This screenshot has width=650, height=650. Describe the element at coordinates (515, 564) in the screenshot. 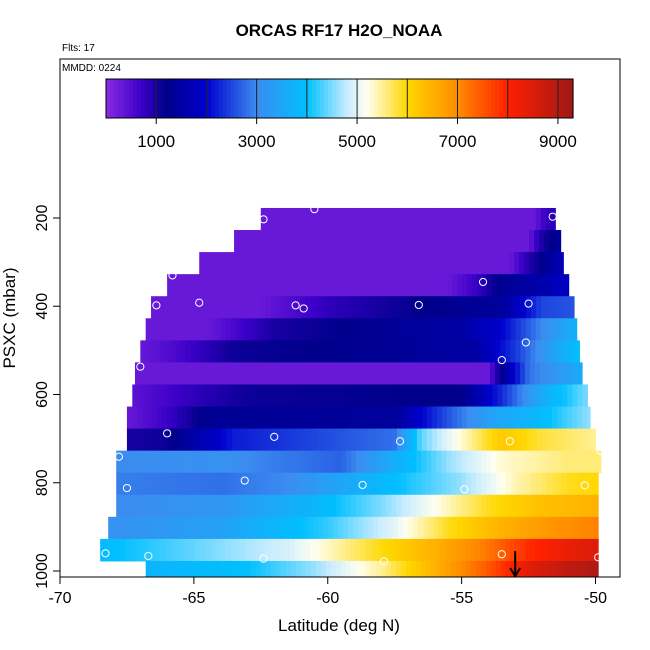

I see `position-arrow` at that location.